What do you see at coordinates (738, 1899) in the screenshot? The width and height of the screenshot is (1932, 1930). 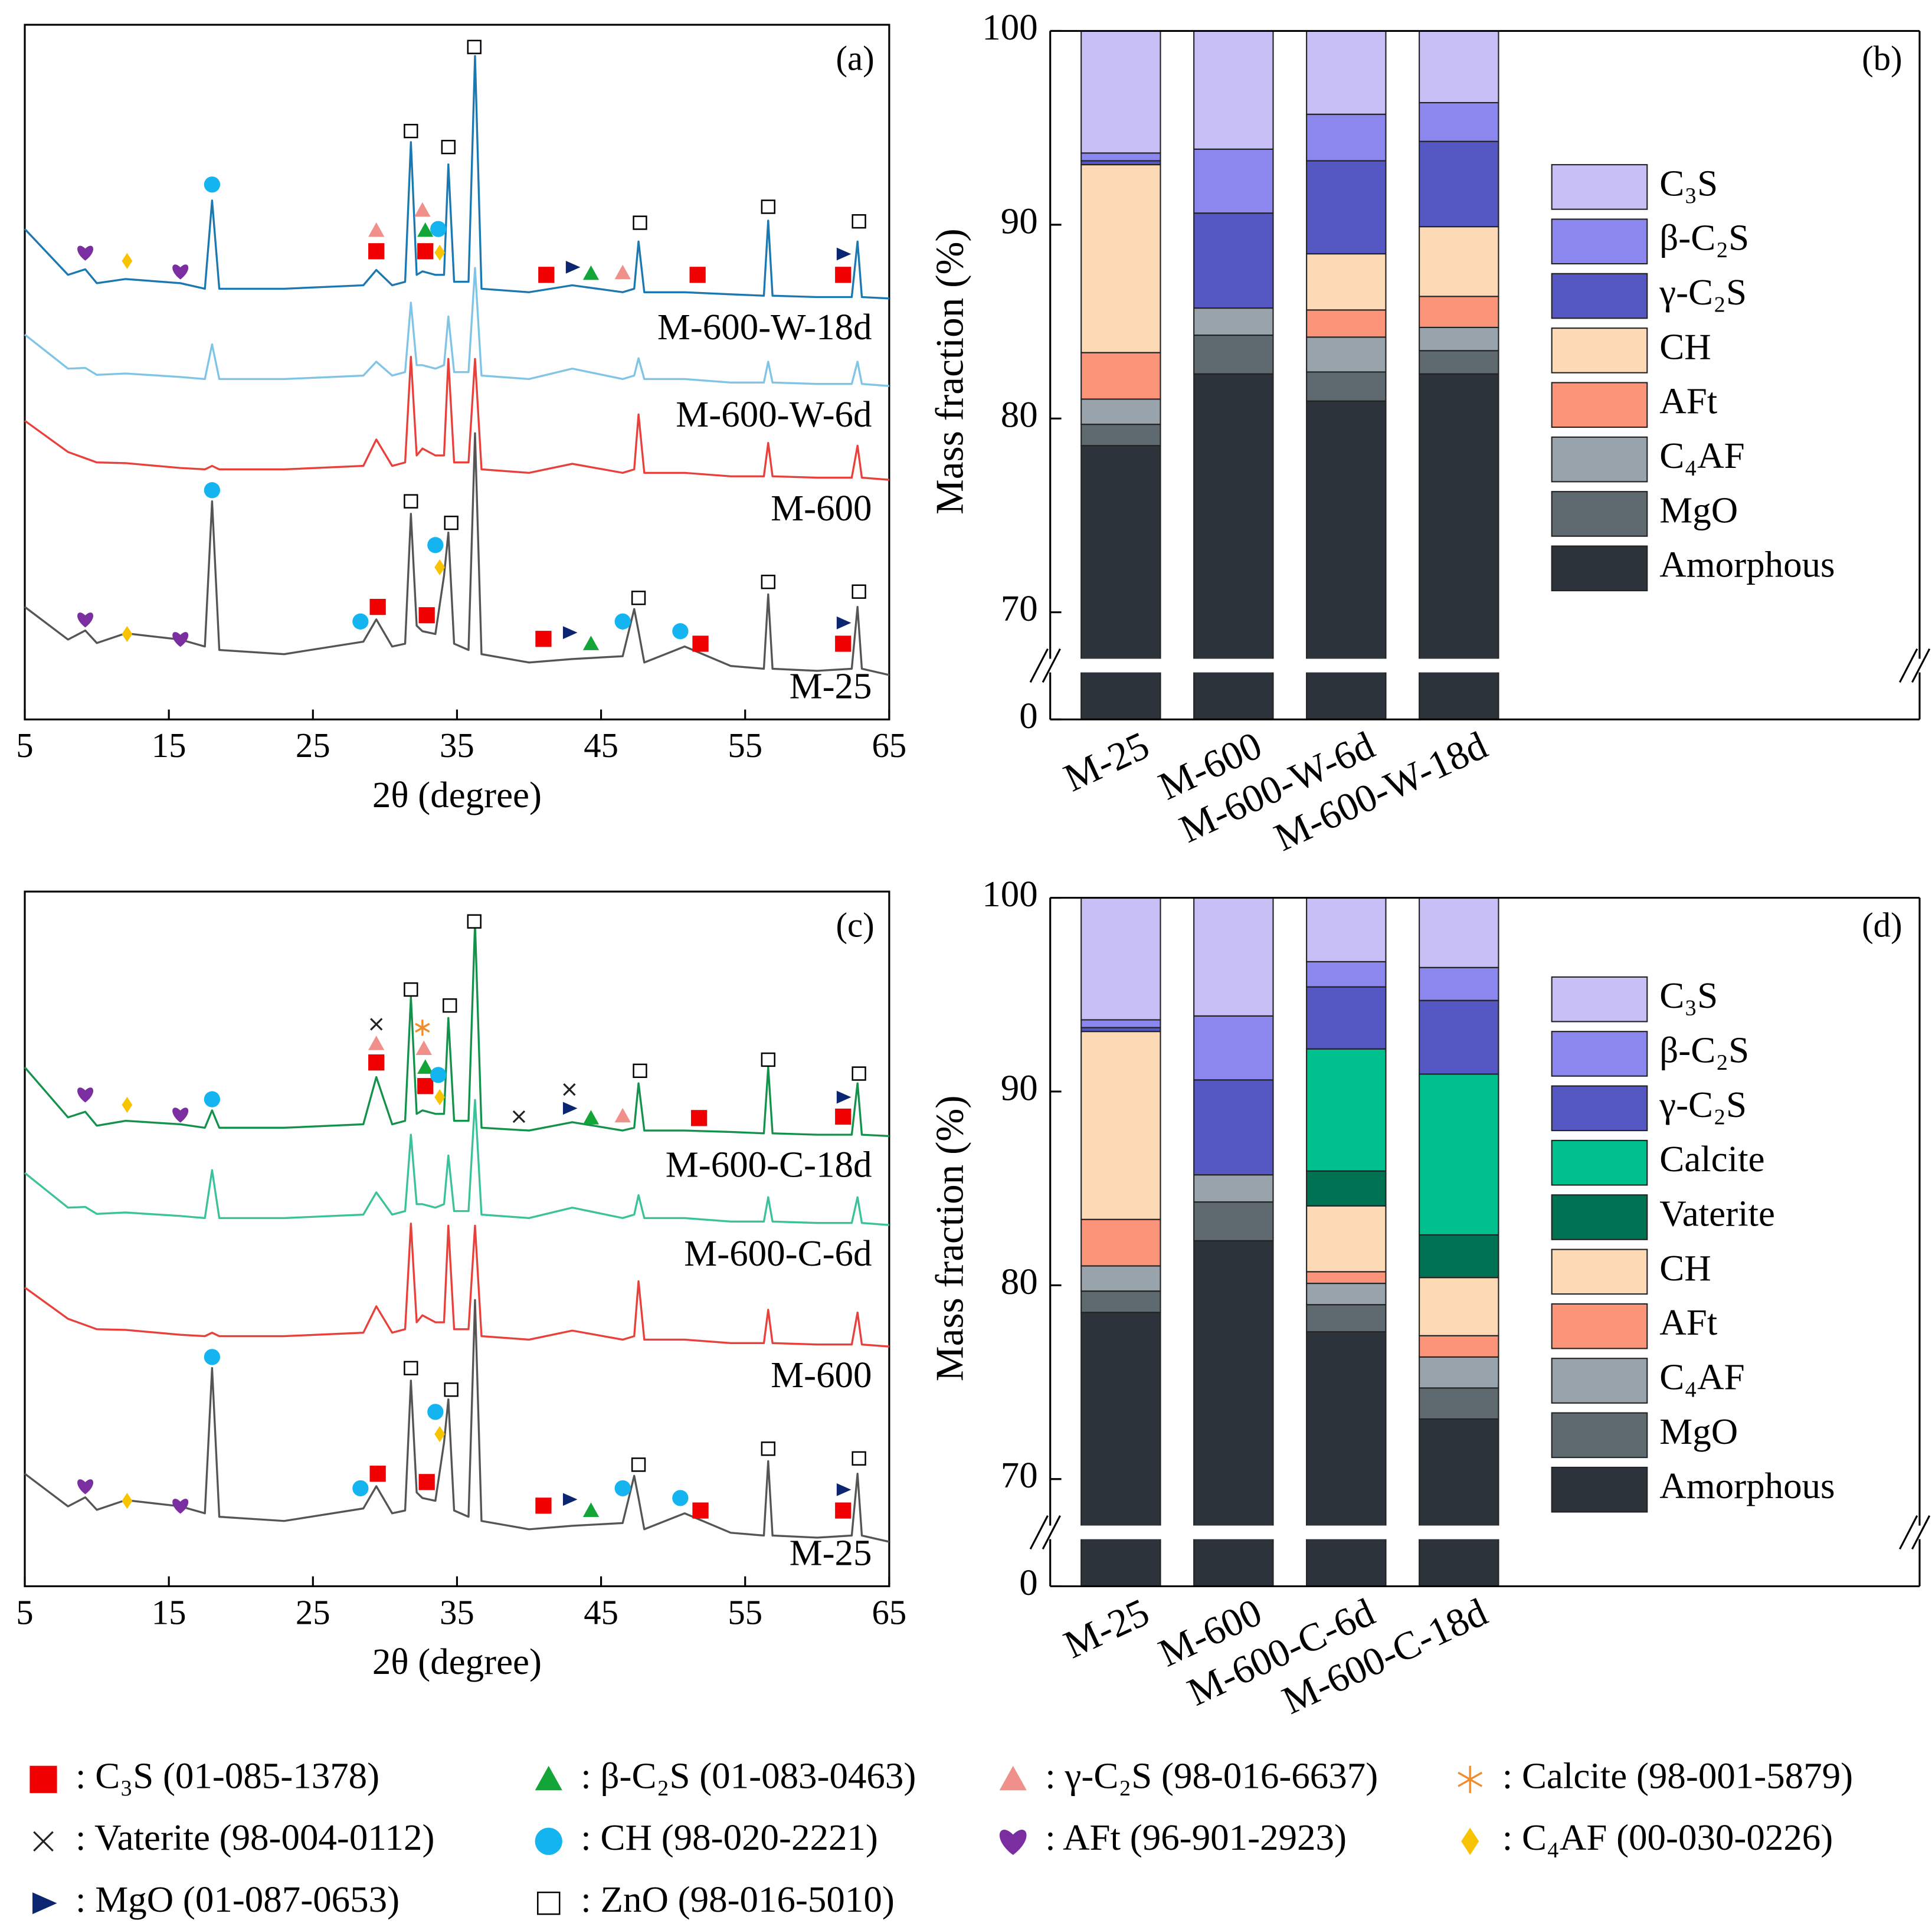 I see `phase-legend-label: : ZnO (98-016-5010)` at bounding box center [738, 1899].